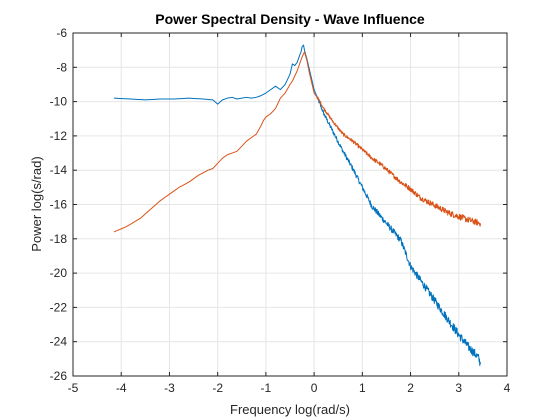  I want to click on y-tick-label: -24, so click(59, 342).